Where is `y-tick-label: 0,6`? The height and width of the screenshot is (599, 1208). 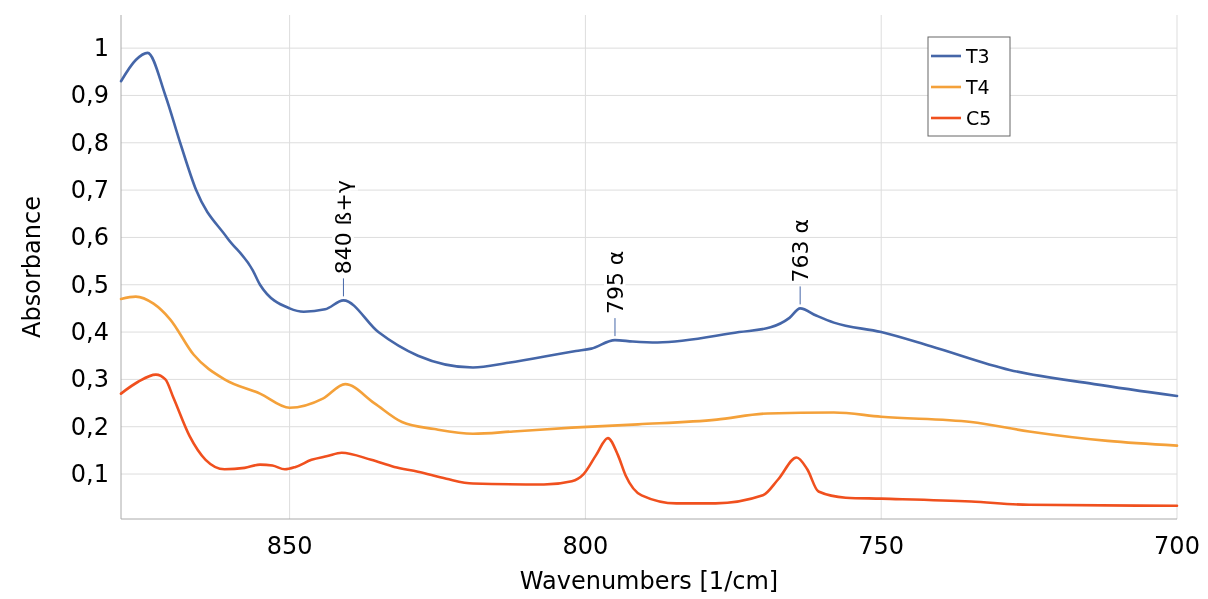
y-tick-label: 0,6 is located at coordinates (89, 237).